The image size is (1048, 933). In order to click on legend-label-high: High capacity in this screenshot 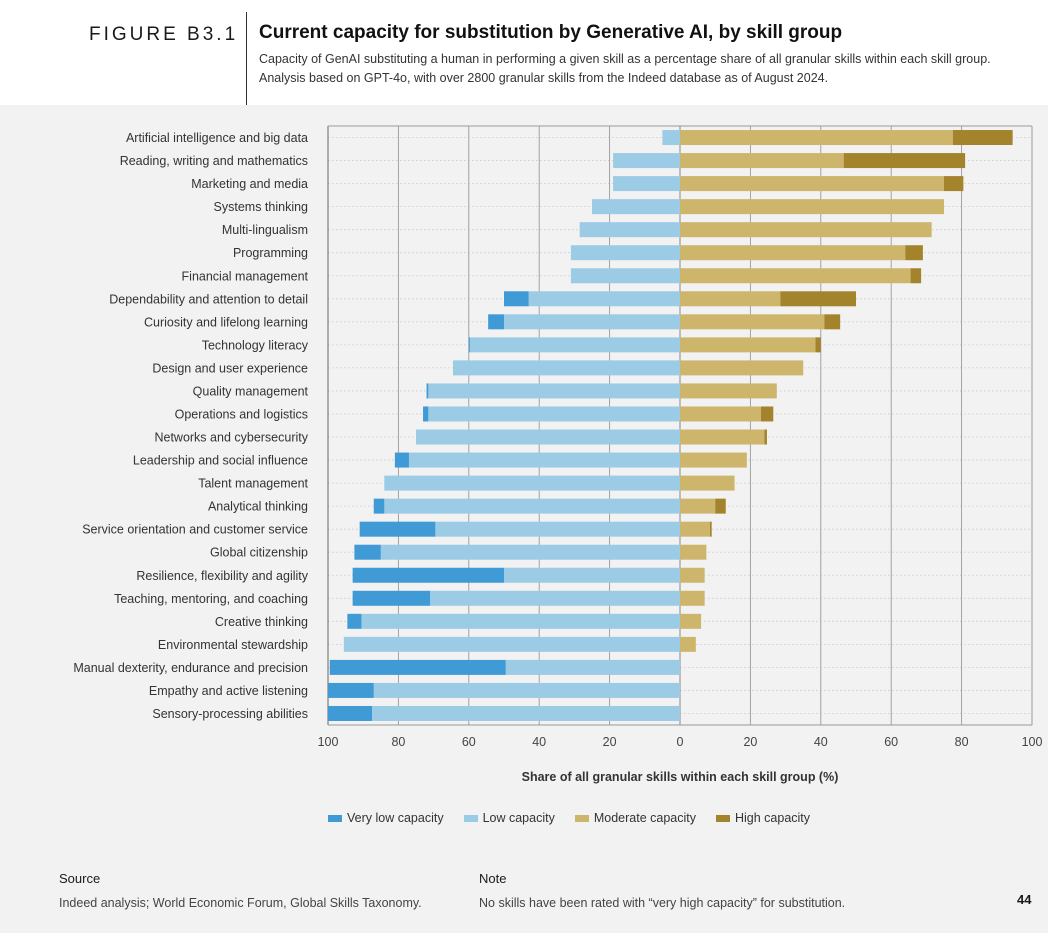, I will do `click(772, 818)`.